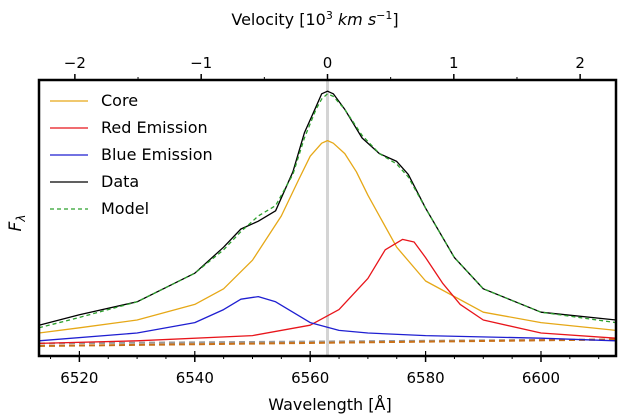 This screenshot has height=418, width=619. I want to click on top-tick-label: −1, so click(201, 63).